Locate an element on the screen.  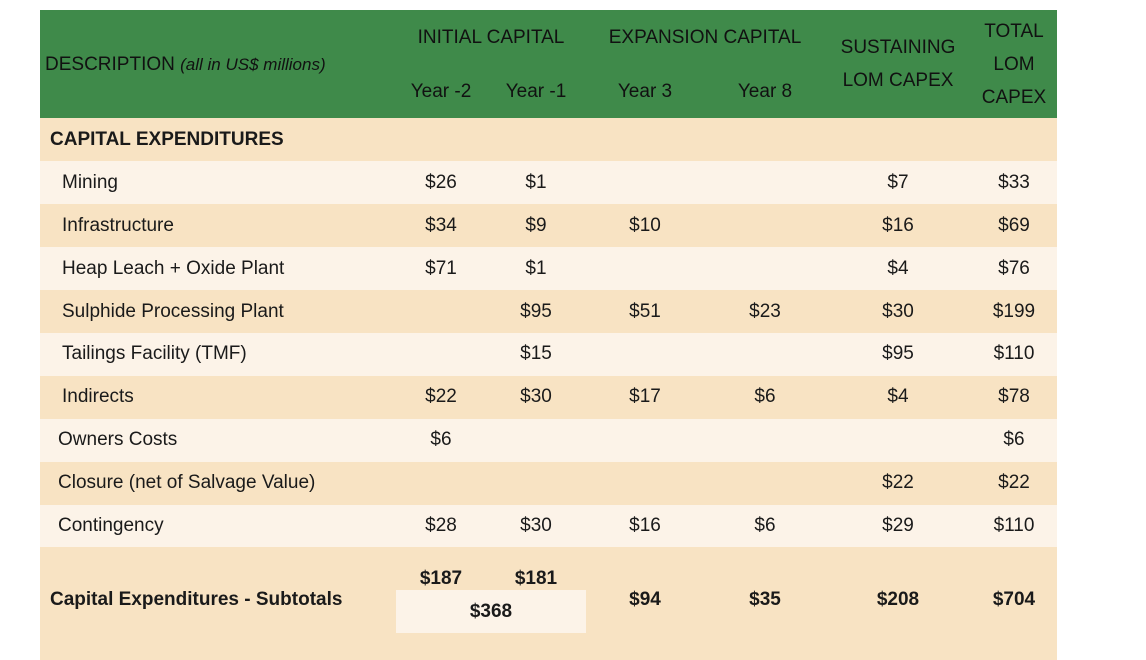
row-label: Contingency is located at coordinates (111, 525).